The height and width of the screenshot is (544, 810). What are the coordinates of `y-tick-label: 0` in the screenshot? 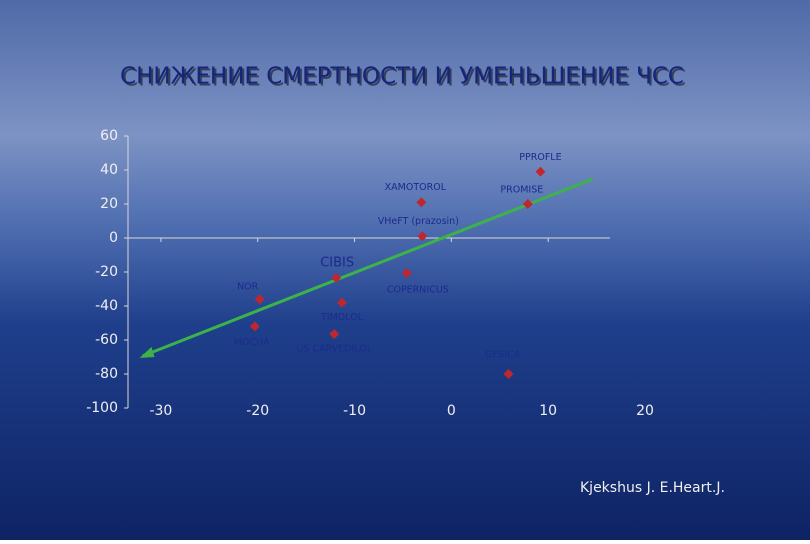 It's located at (113, 238).